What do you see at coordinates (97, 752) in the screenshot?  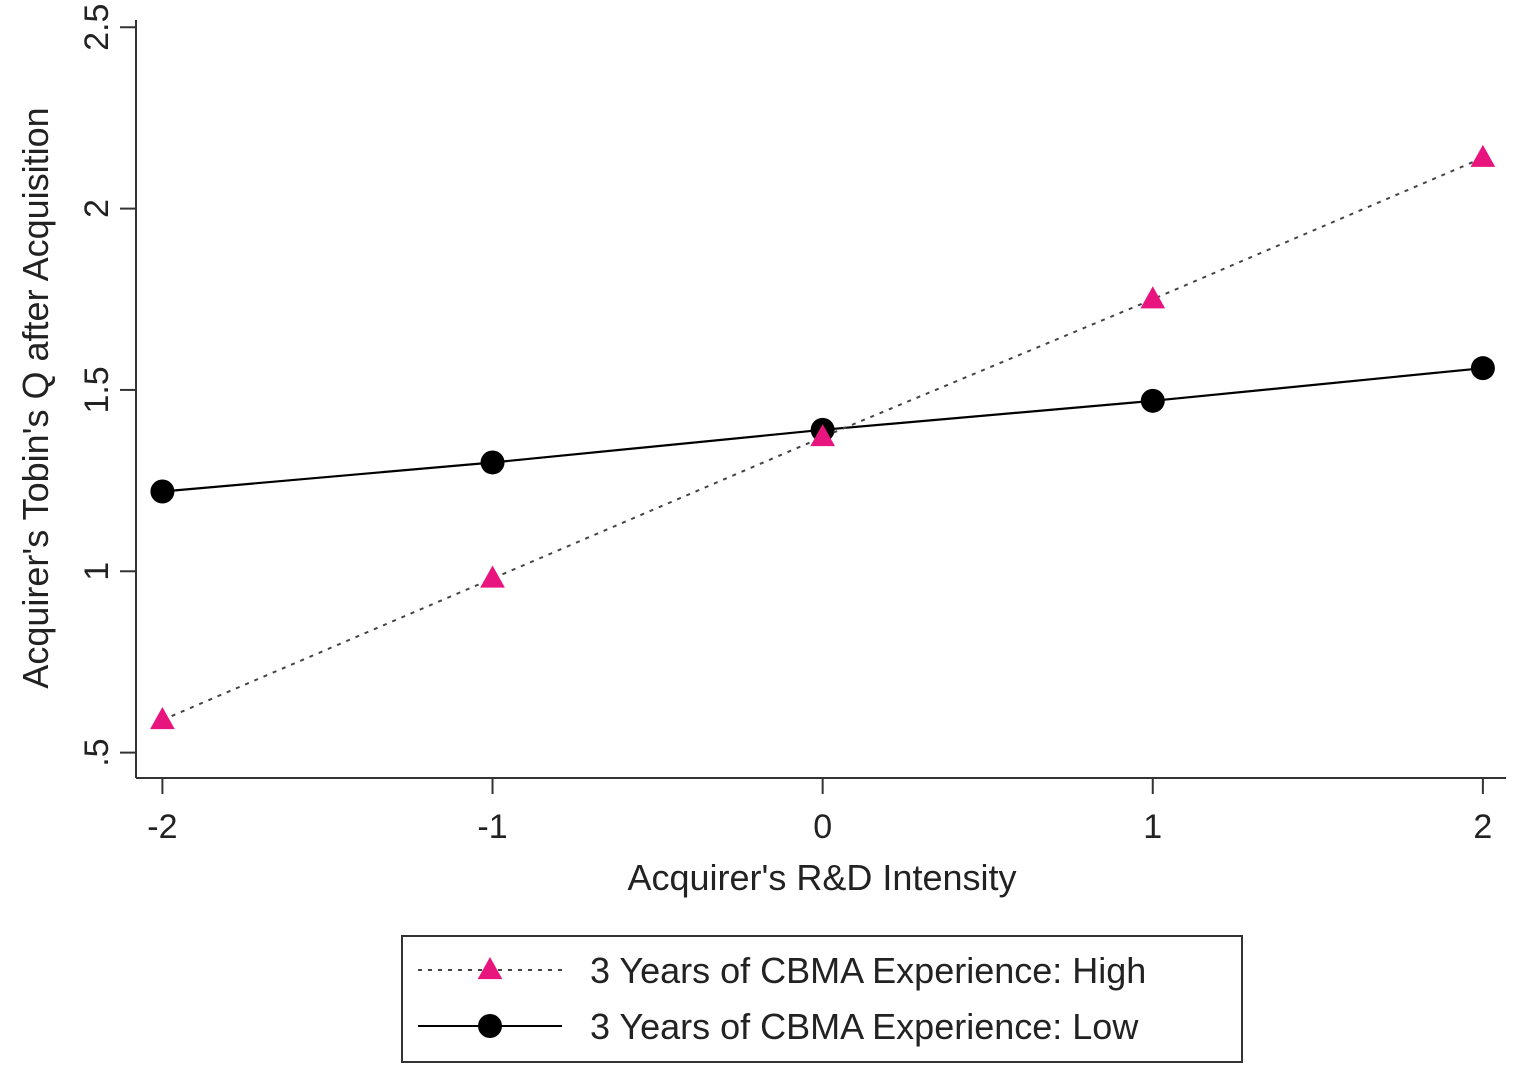 I see `y-tick-label: .5` at bounding box center [97, 752].